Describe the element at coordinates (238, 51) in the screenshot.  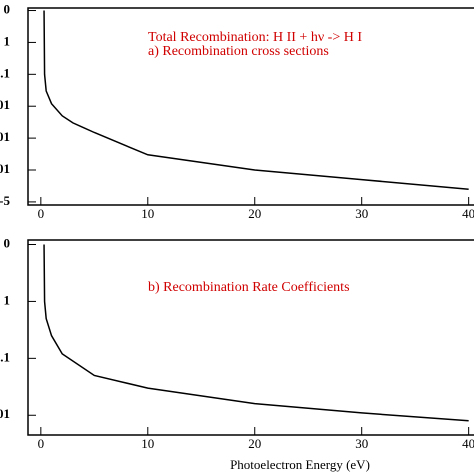
I see `chart-subtitle: a) Recombination cross sections` at that location.